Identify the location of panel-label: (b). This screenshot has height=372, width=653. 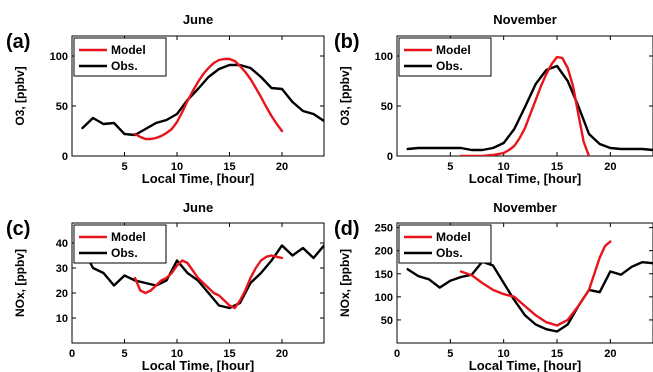
(347, 42).